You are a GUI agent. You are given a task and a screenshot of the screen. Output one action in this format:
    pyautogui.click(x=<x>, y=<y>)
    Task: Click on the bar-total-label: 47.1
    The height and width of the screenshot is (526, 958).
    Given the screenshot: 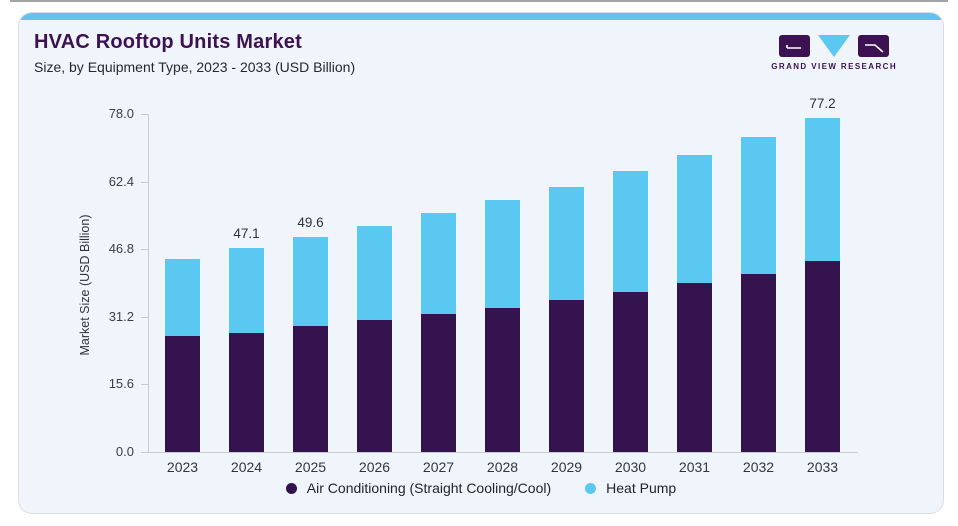 What is the action you would take?
    pyautogui.click(x=246, y=234)
    